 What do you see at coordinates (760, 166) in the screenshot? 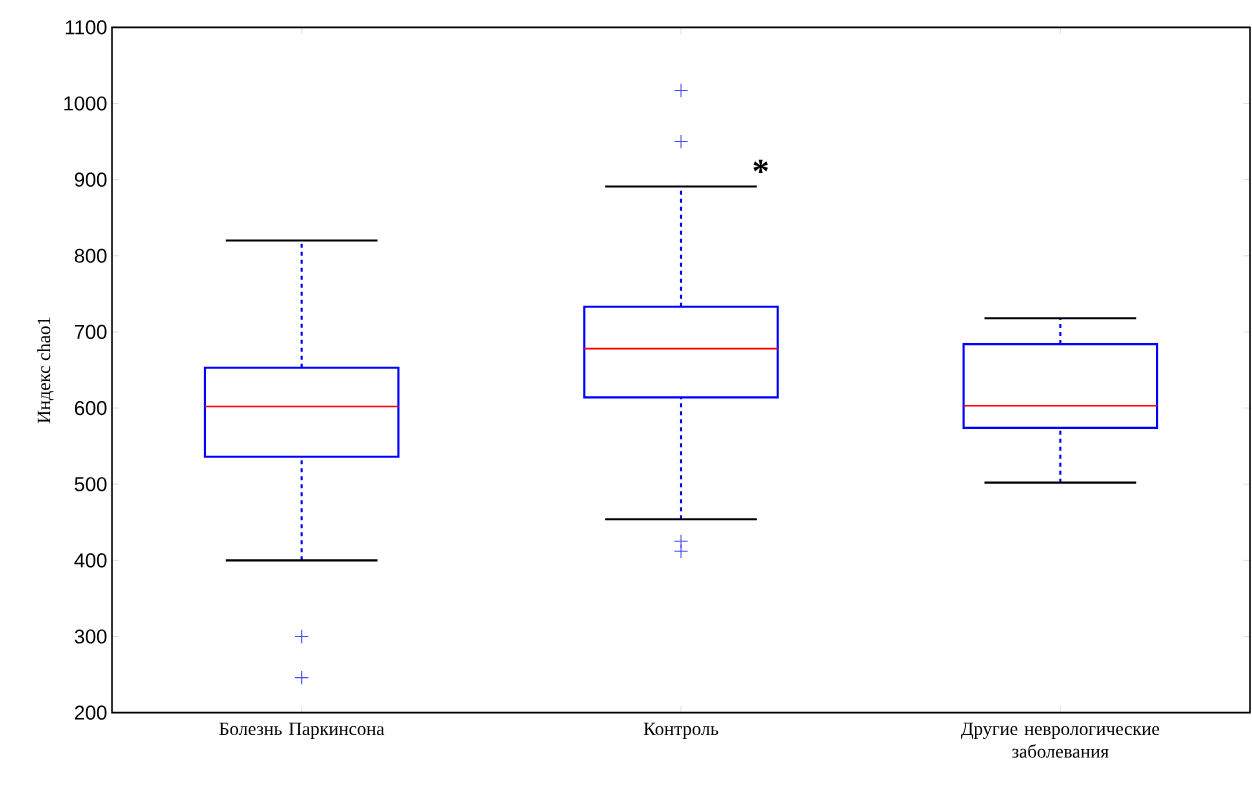
I see `annotation: *` at bounding box center [760, 166].